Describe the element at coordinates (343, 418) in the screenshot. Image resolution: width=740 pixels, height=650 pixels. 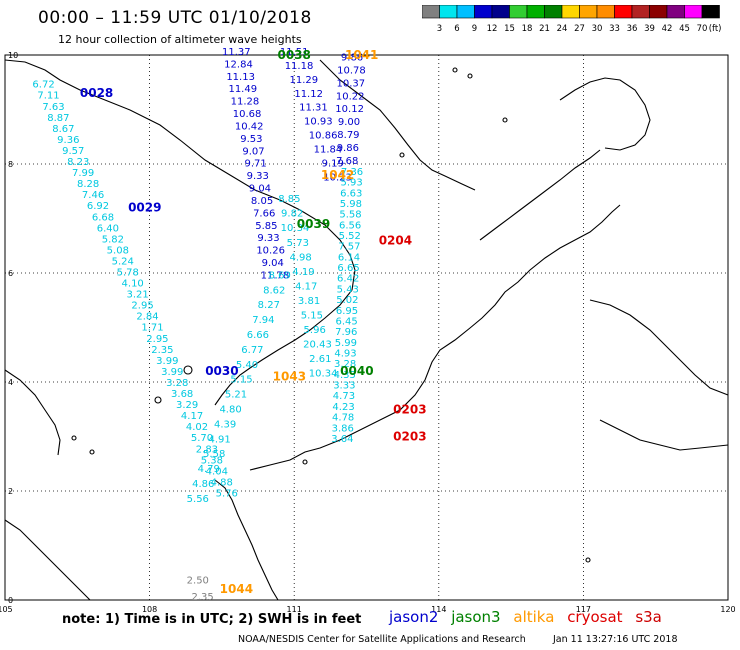
I see `wave-height-value: 4.78` at that location.